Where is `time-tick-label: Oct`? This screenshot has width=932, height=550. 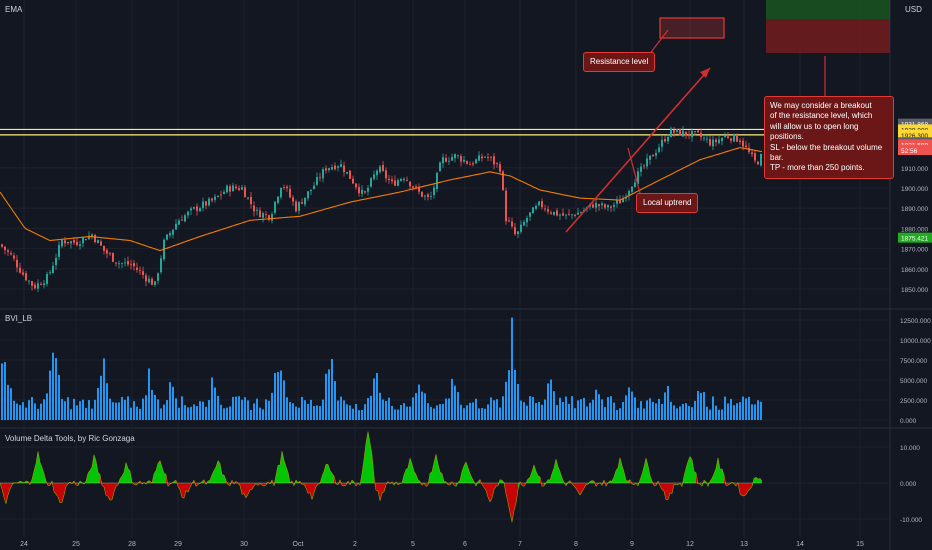
time-tick-label: Oct is located at coordinates (298, 544).